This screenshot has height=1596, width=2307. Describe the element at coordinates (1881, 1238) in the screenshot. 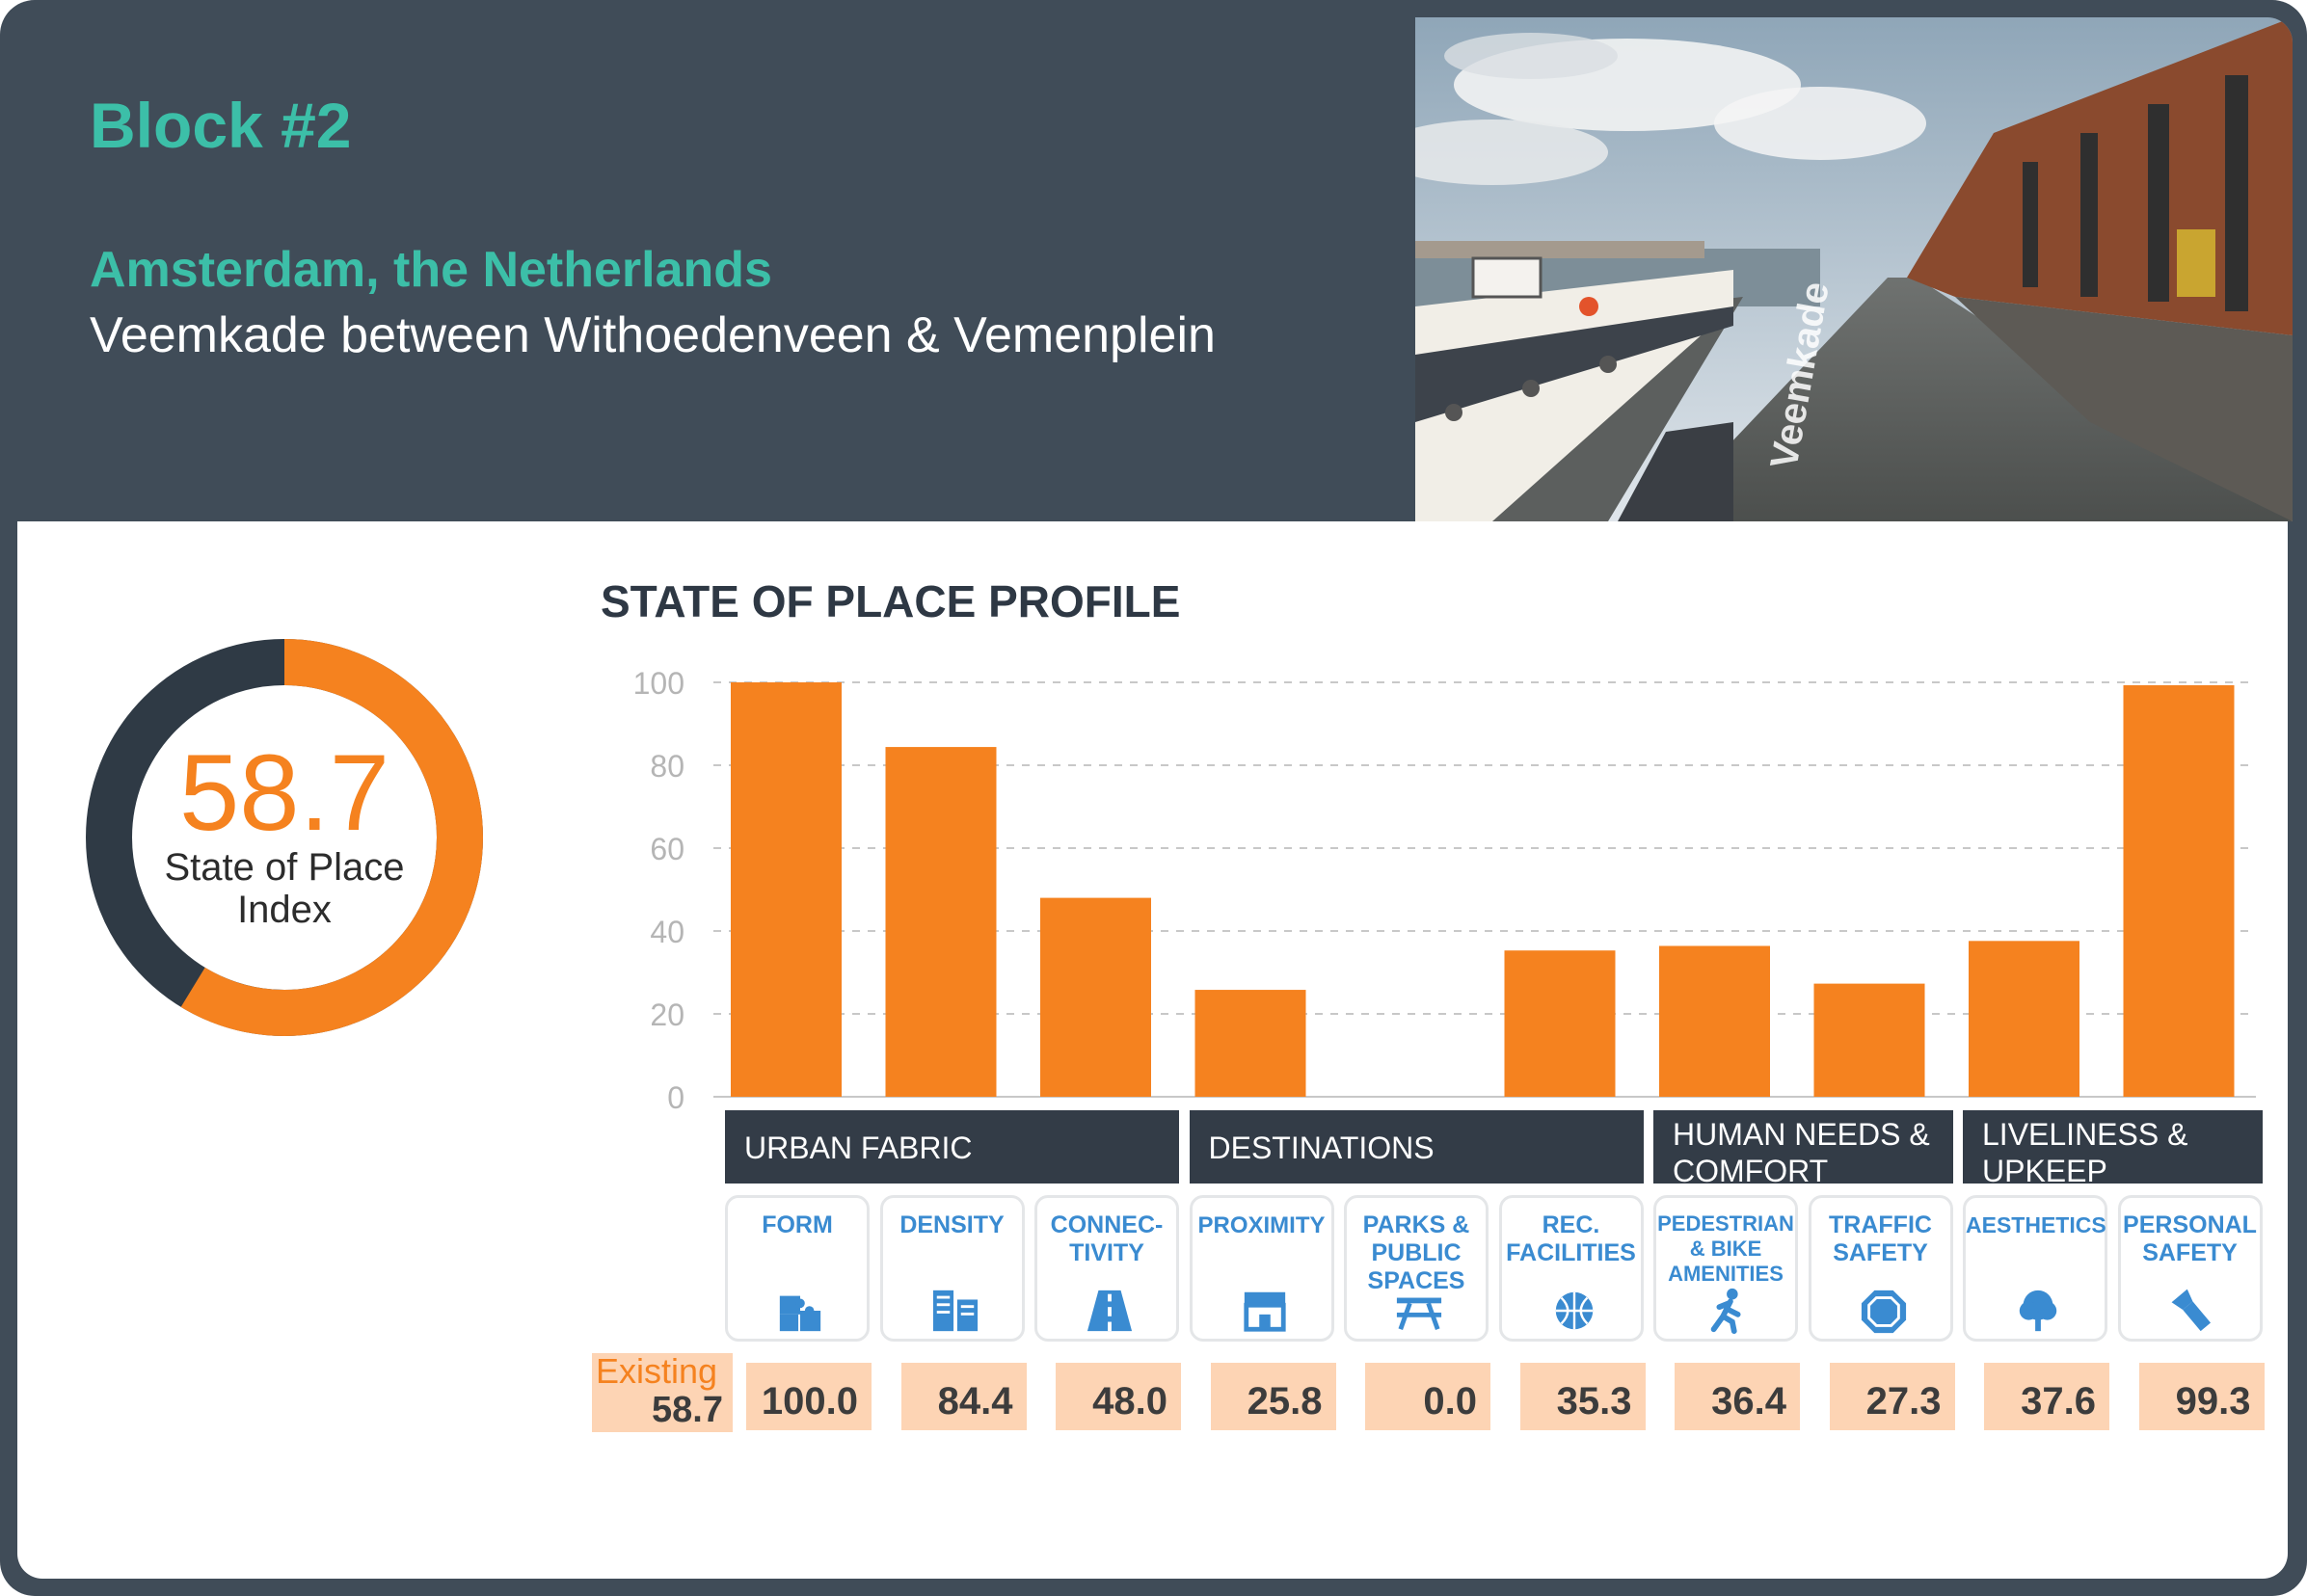

I see `category-label: TRAFFIC SAFETY` at that location.